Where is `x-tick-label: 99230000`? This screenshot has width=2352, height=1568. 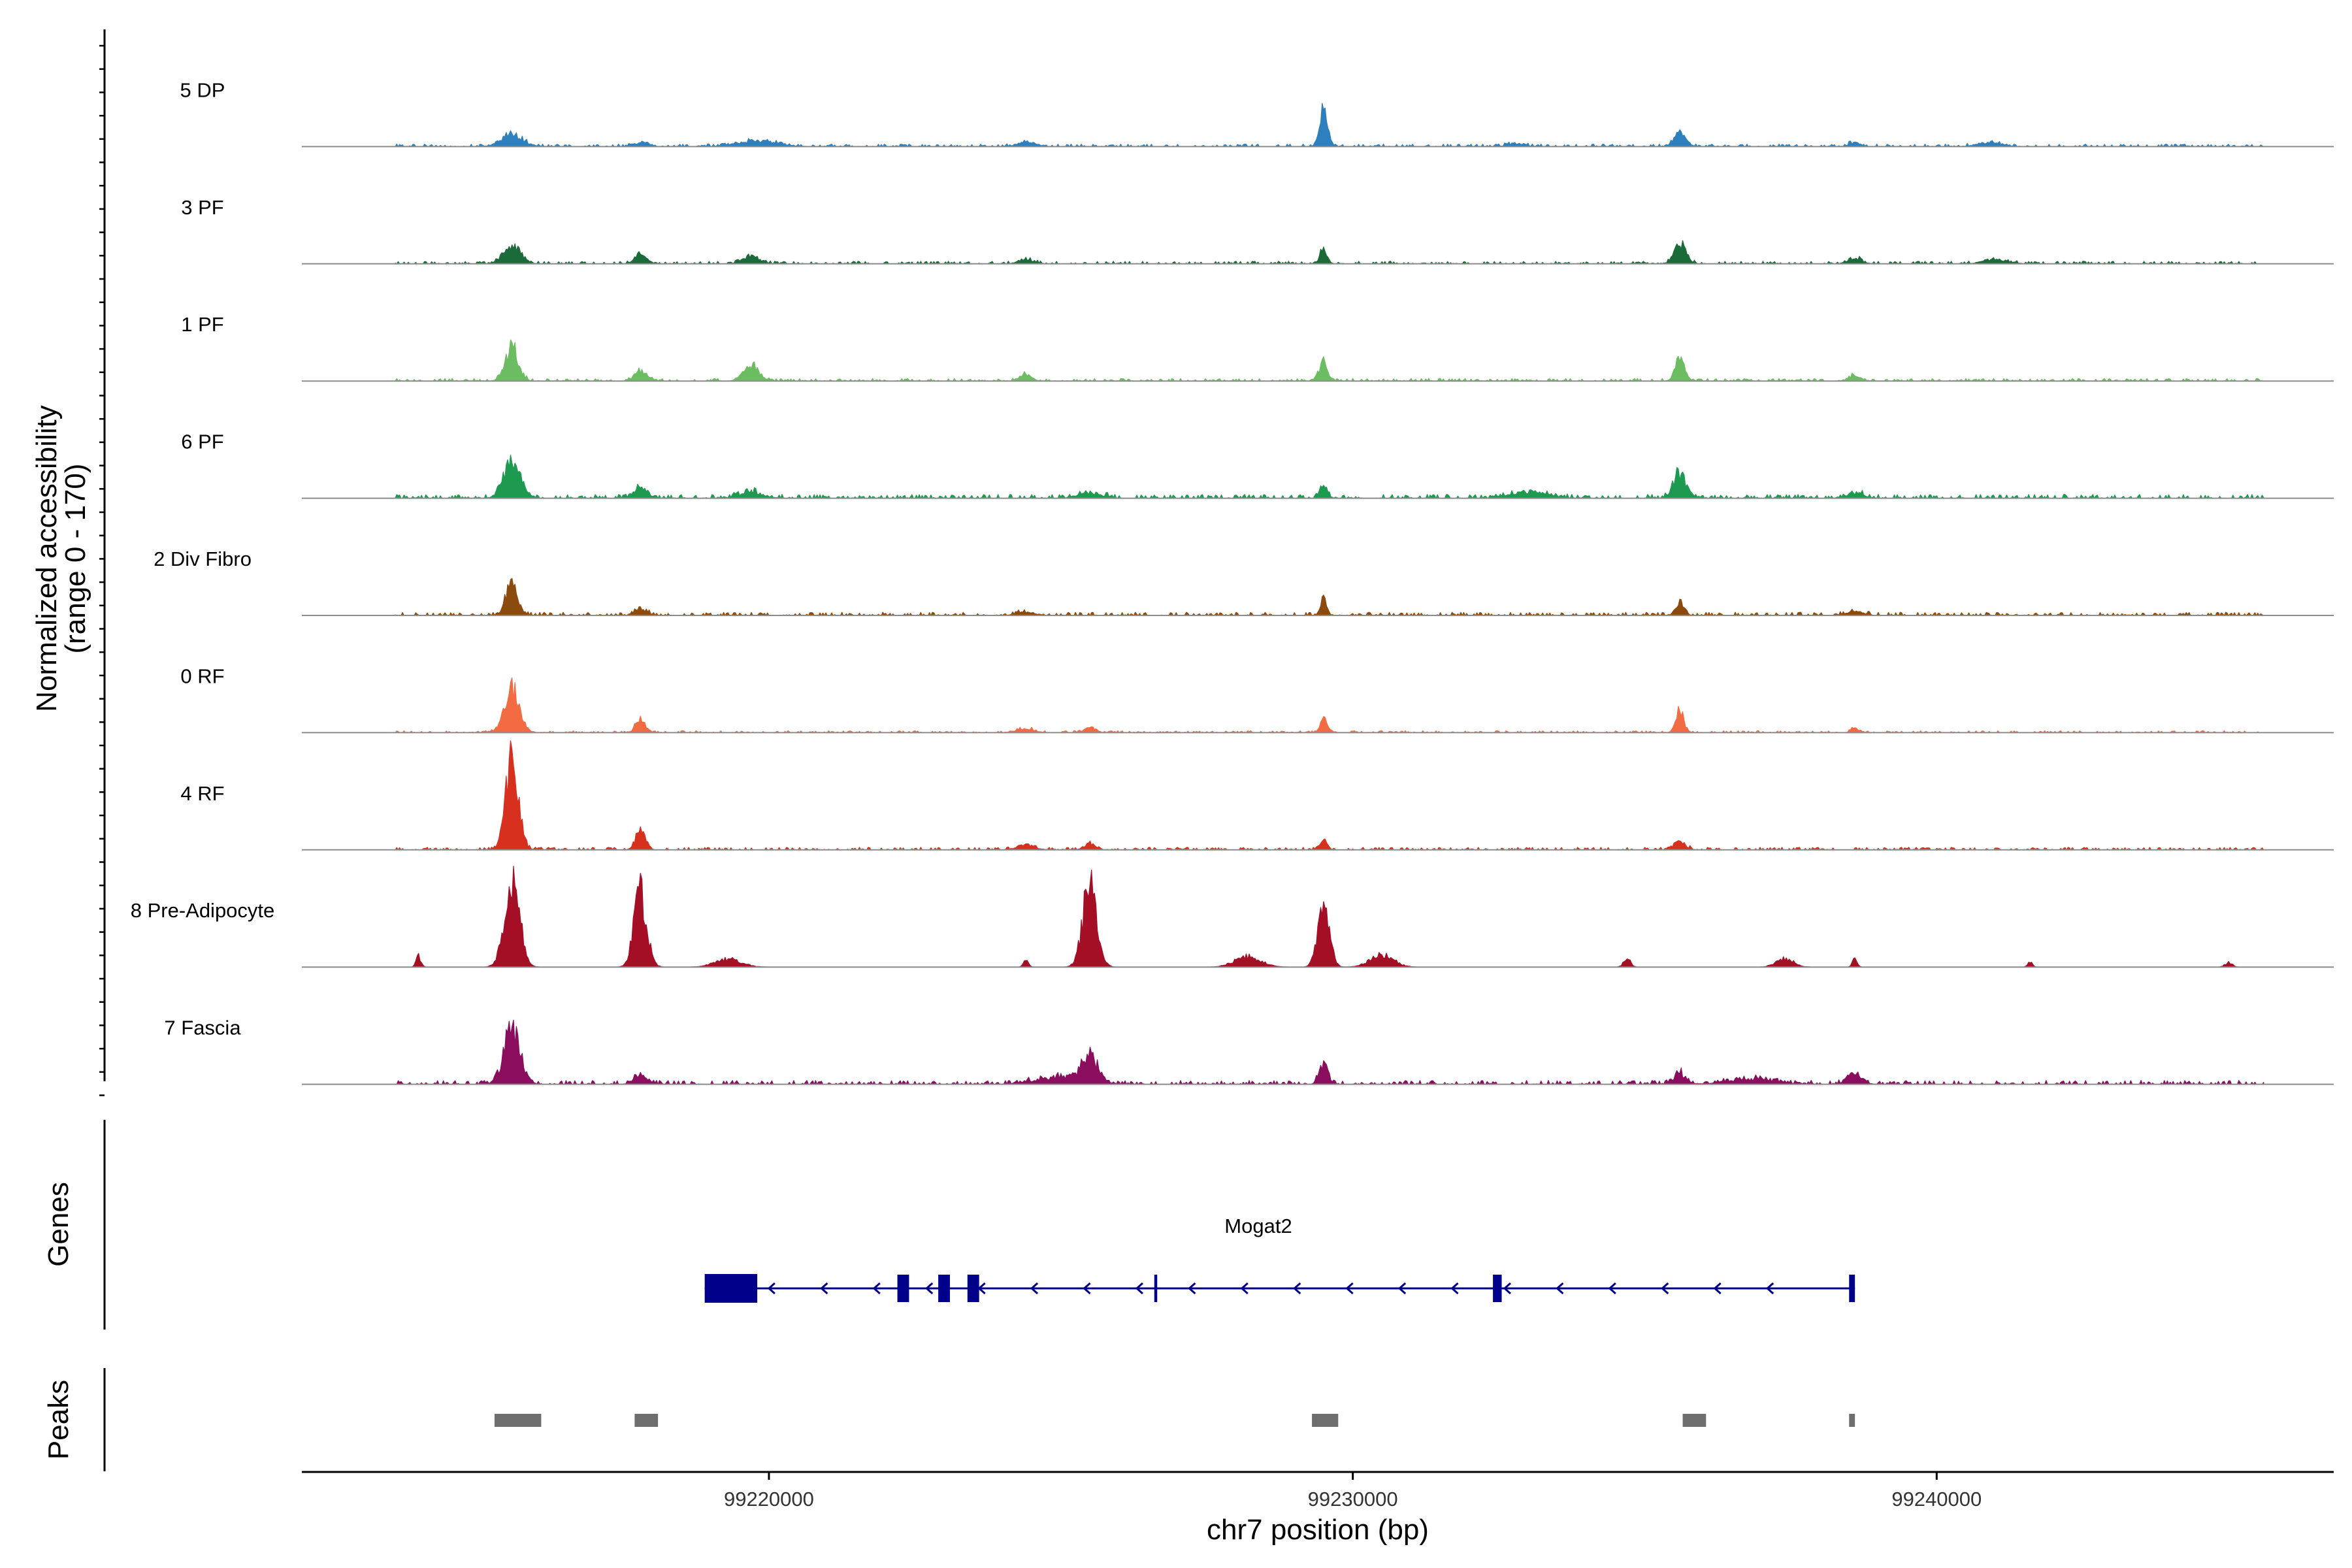
x-tick-label: 99230000 is located at coordinates (1353, 1499).